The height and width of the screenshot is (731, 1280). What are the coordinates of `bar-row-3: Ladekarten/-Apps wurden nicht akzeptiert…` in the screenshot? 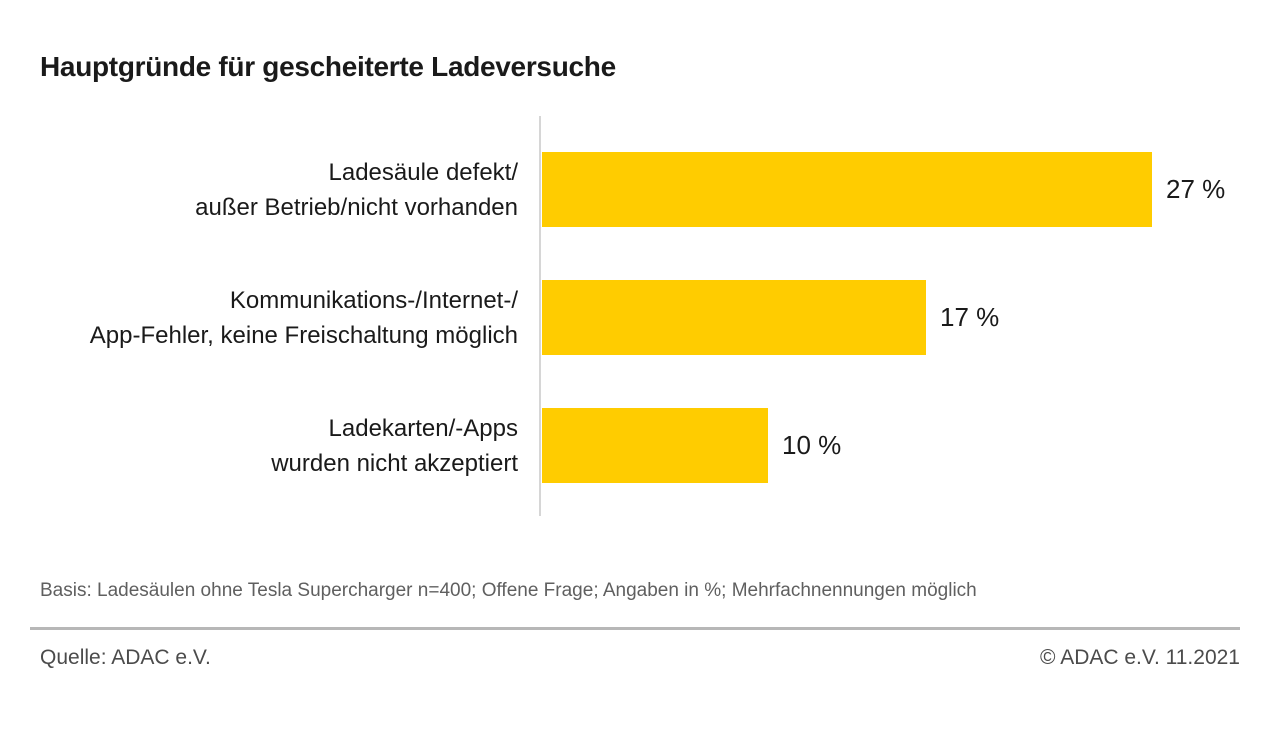 It's located at (640, 445).